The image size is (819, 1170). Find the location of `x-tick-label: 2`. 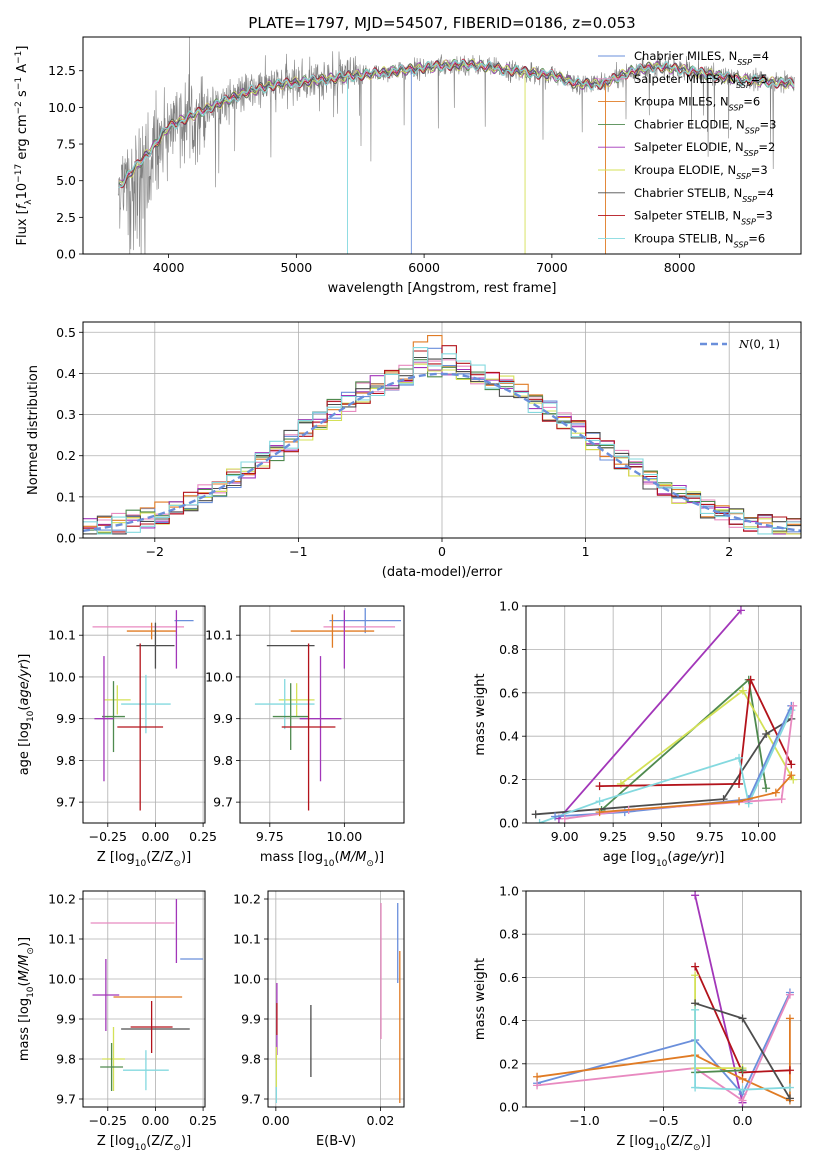

x-tick-label: 2 is located at coordinates (729, 551).